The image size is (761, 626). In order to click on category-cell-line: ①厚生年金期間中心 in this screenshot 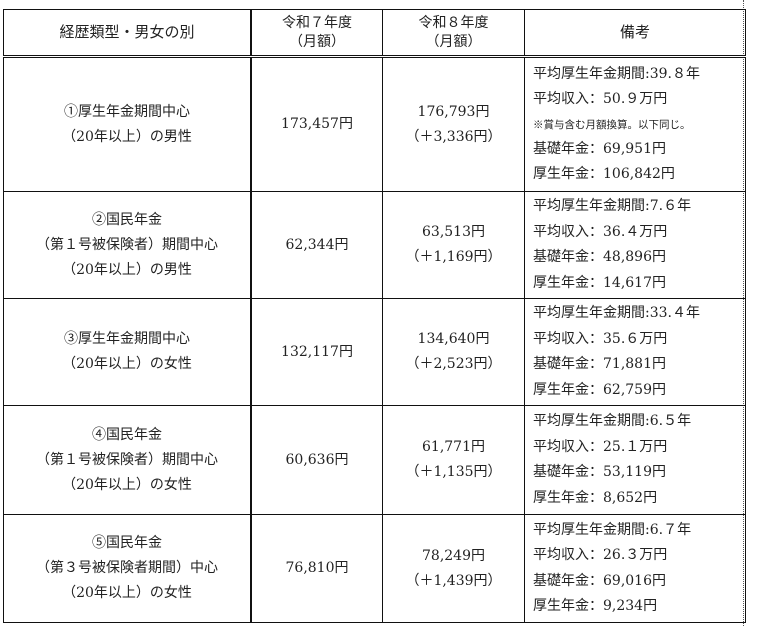, I will do `click(127, 111)`.